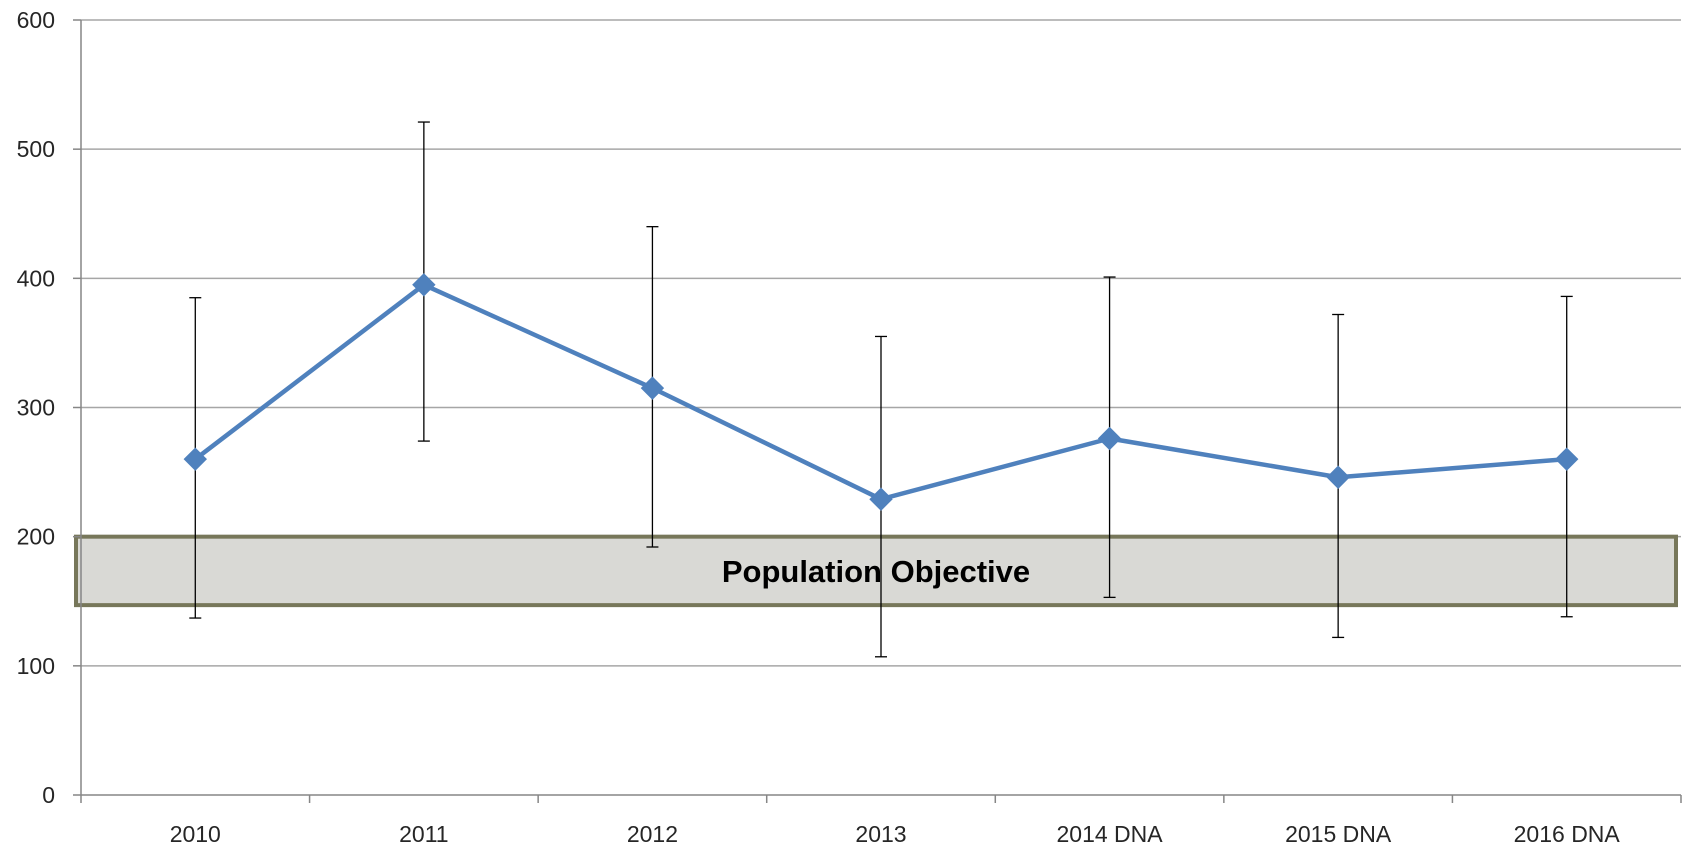 The width and height of the screenshot is (1684, 847). I want to click on x-tick-label-5: 2015 DNA, so click(1338, 834).